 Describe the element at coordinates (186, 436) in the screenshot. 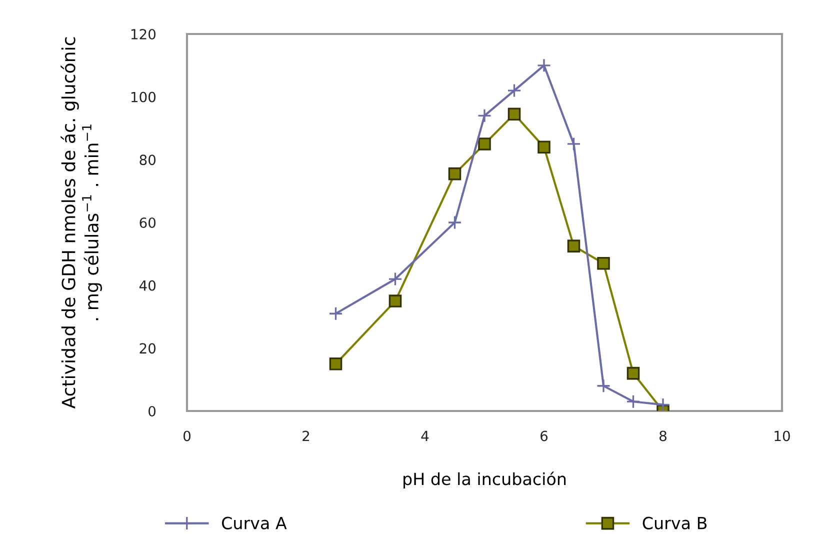

I see `x-tick-label: 0` at that location.